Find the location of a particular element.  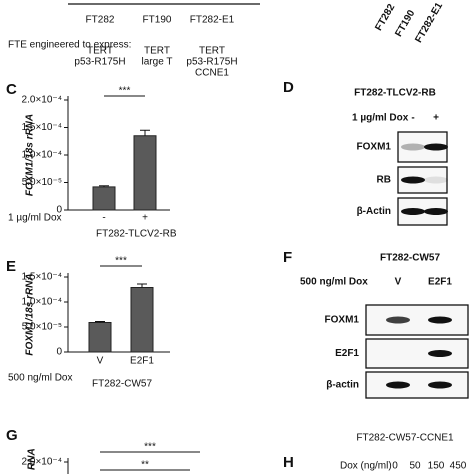

construct-label: large T is located at coordinates (157, 62).